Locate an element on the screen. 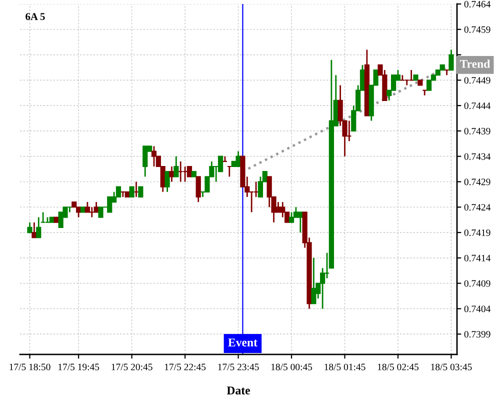 The image size is (500, 400). x-tick-label: 17/5 23:45 is located at coordinates (238, 367).